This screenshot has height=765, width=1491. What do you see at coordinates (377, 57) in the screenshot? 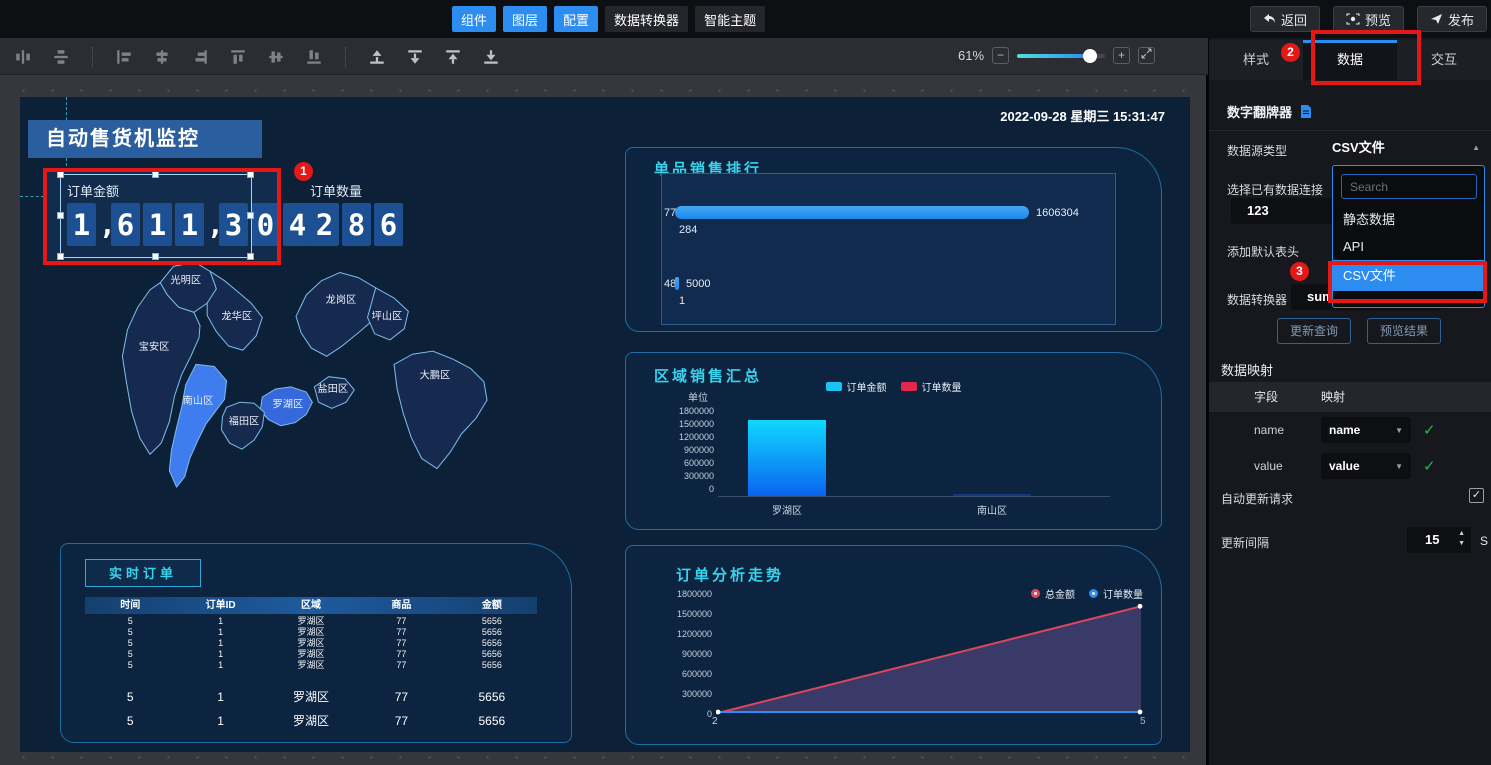
I see `bring-forward-icon` at bounding box center [377, 57].